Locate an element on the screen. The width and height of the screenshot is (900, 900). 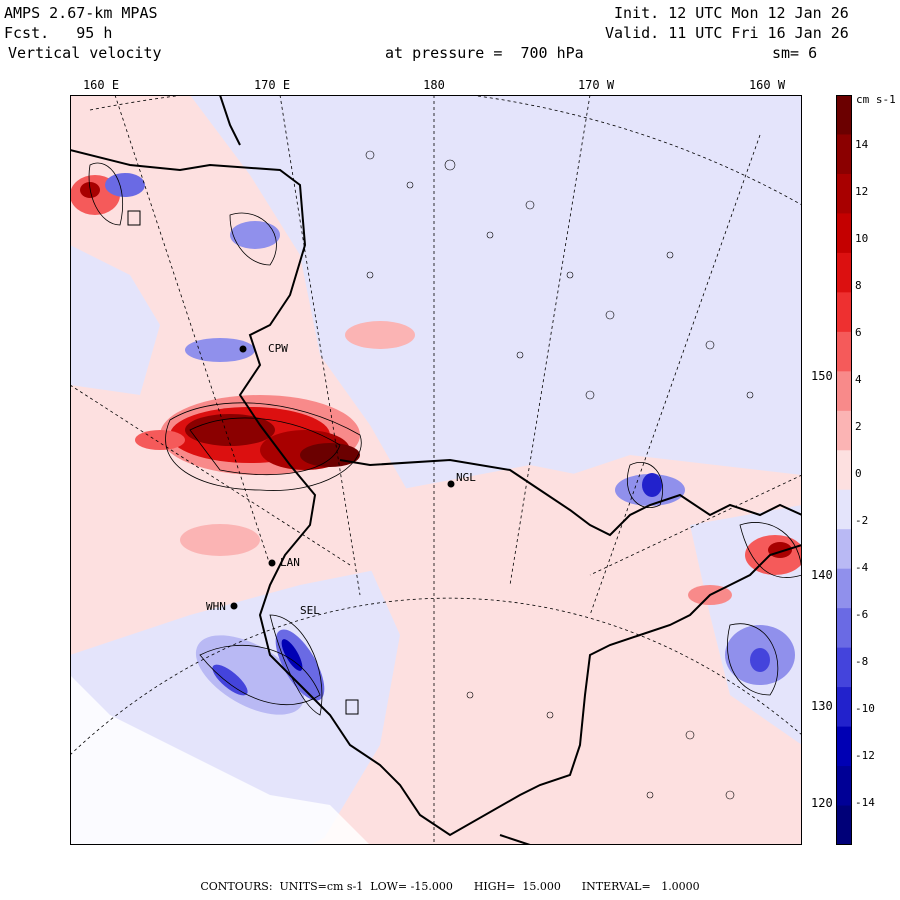
colorbar-frame is located at coordinates (844, 470).